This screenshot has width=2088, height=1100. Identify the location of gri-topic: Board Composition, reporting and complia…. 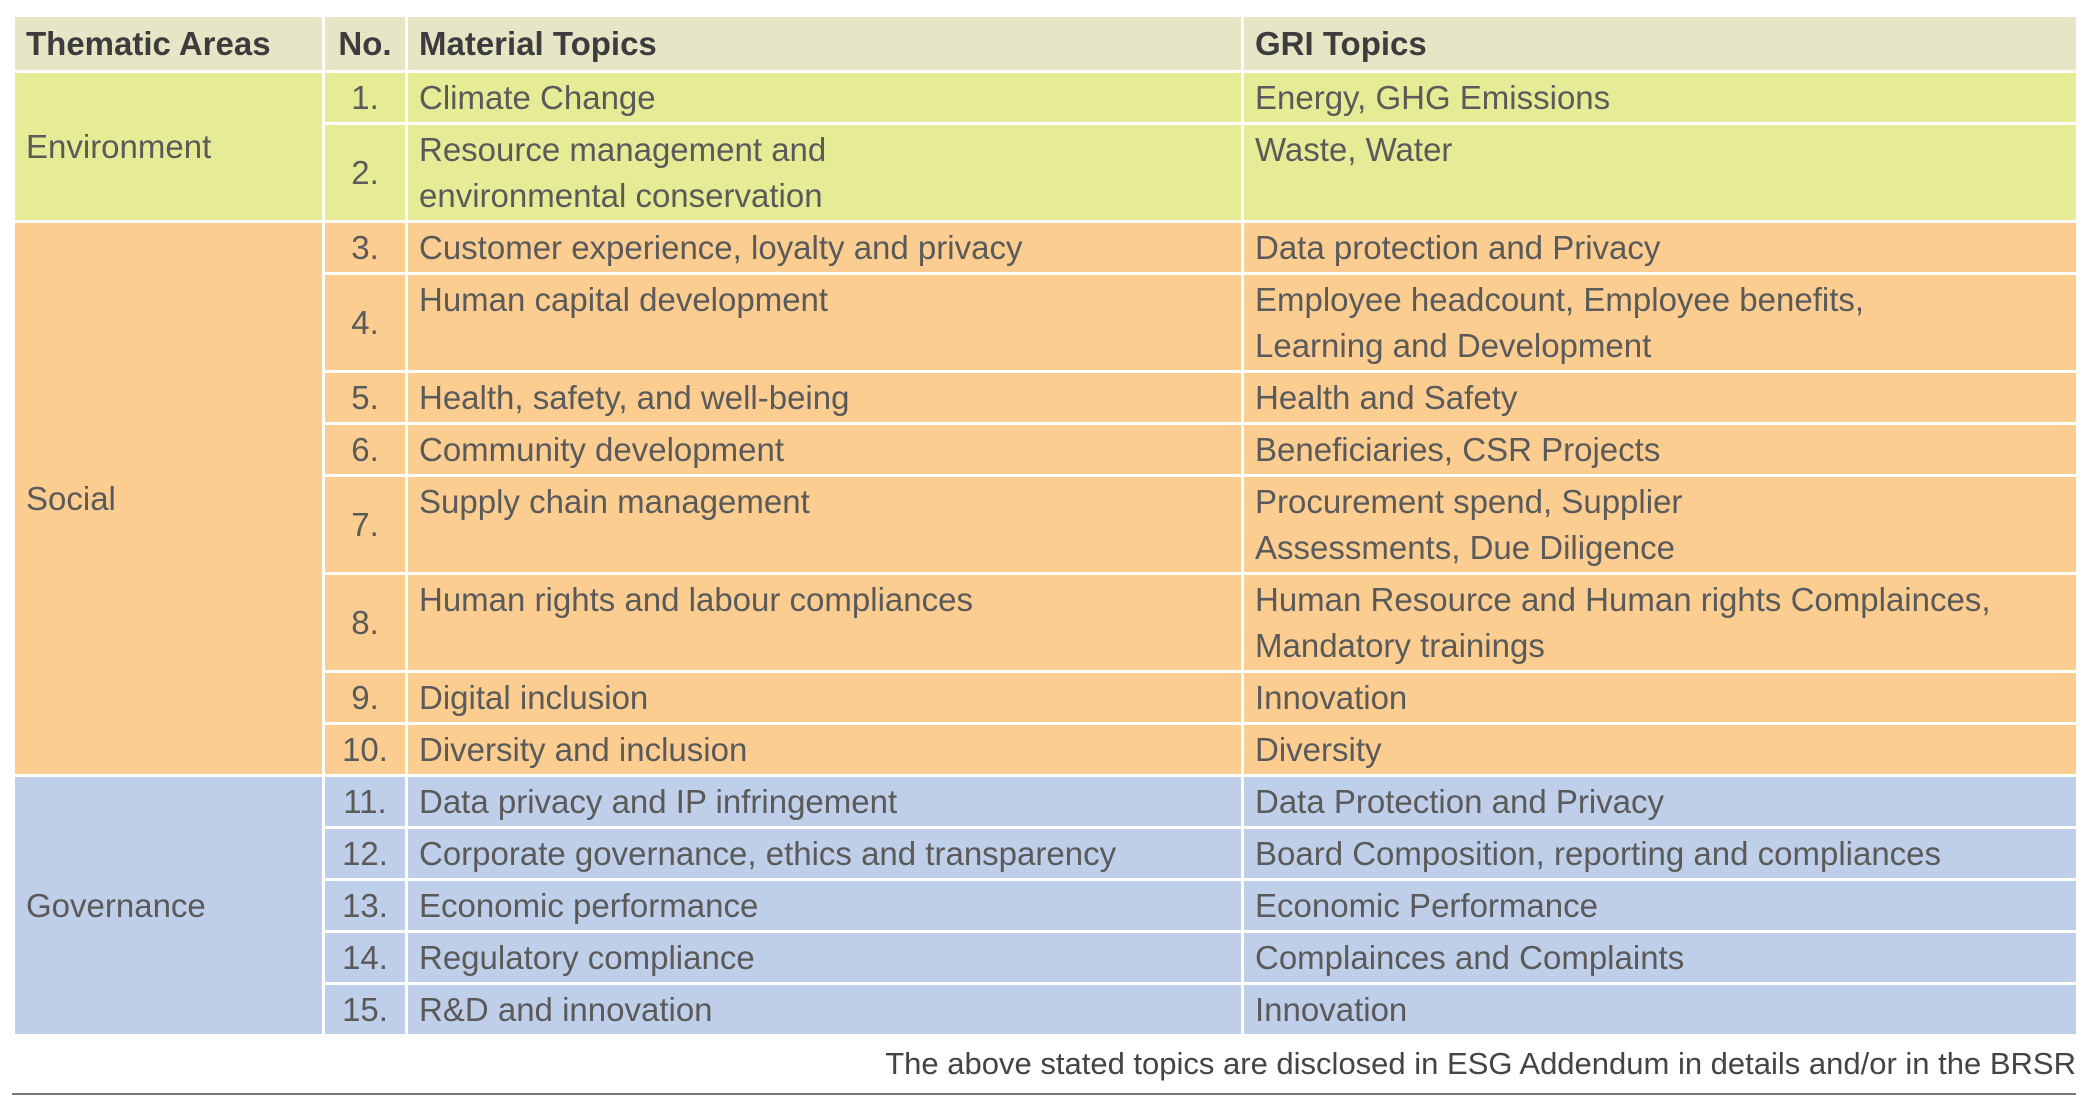
(1660, 853).